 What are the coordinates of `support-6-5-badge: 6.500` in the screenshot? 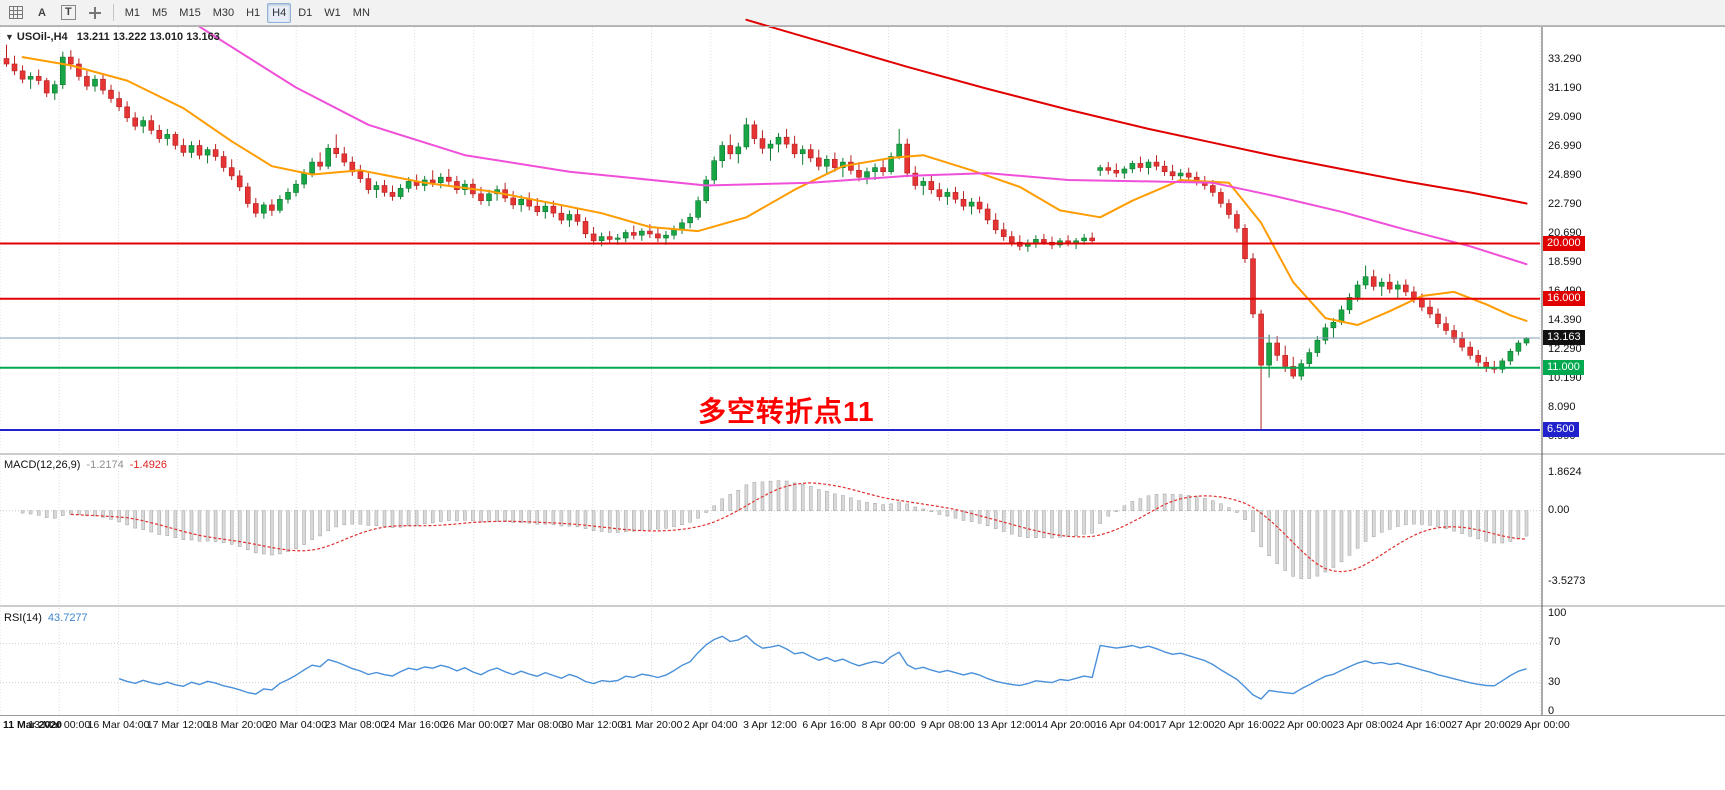 It's located at (1561, 429).